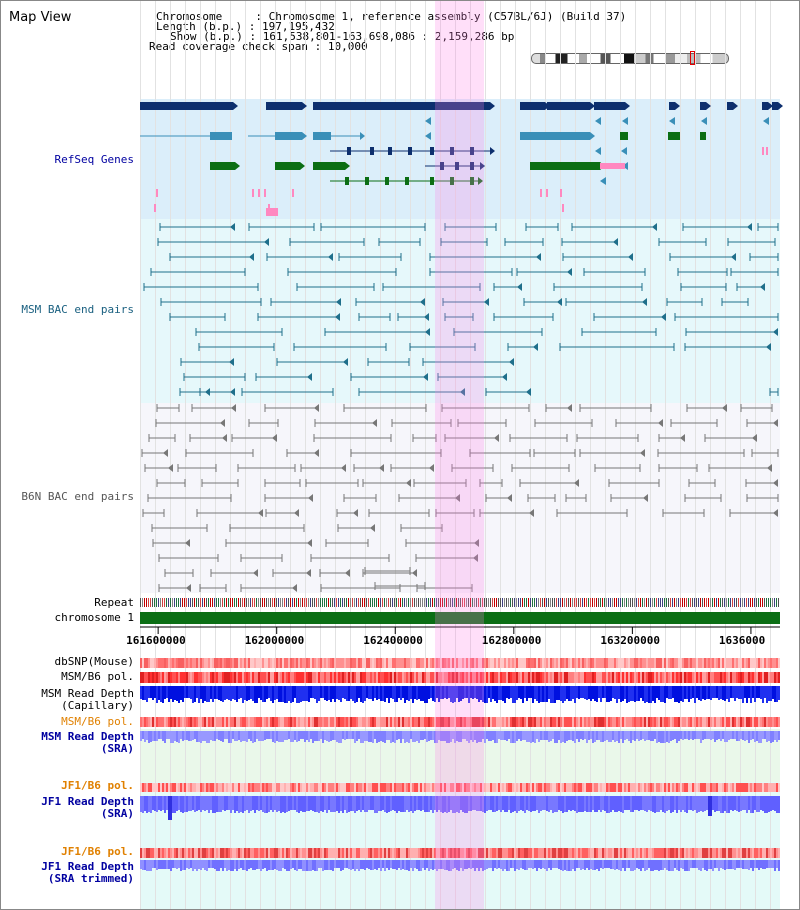  Describe the element at coordinates (393, 640) in the screenshot. I see `axis-tick-label: 162400000` at that location.